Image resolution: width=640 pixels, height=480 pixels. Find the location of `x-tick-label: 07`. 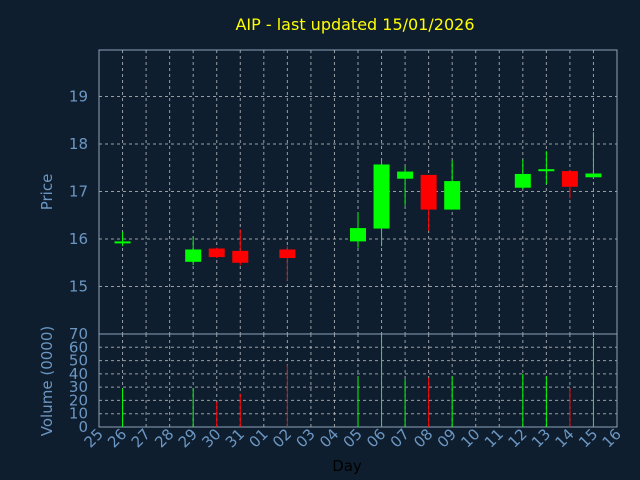

x-tick-label: 07 is located at coordinates (400, 438).